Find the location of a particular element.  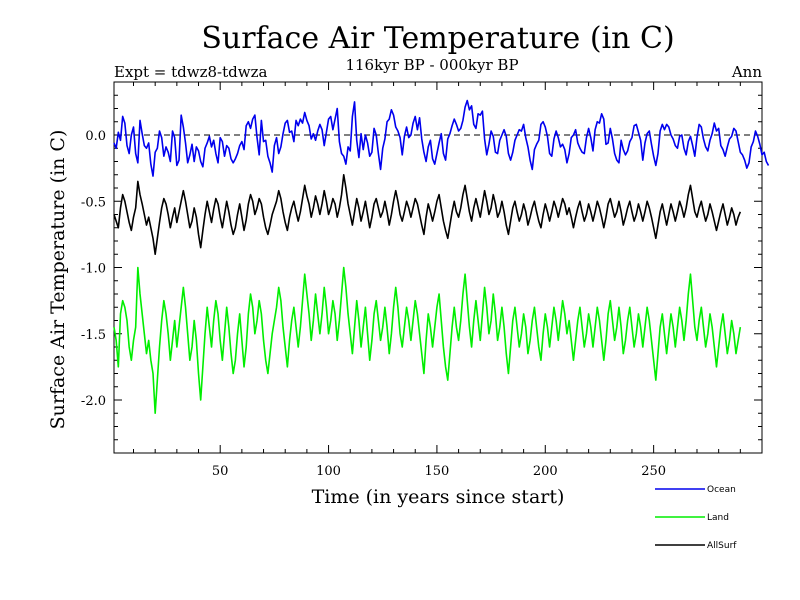

x-tick-label: 50 is located at coordinates (220, 471).